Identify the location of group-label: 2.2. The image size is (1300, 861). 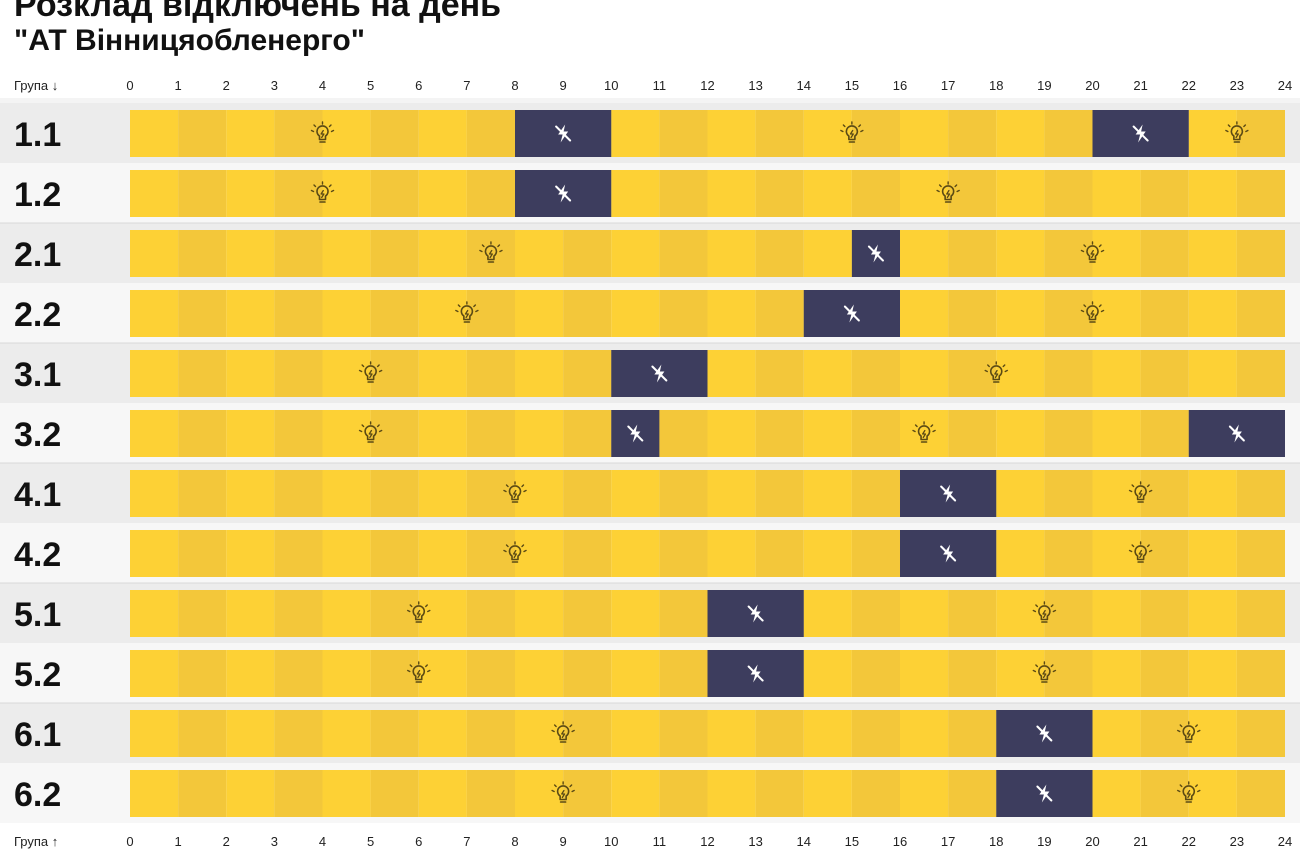
(37, 315).